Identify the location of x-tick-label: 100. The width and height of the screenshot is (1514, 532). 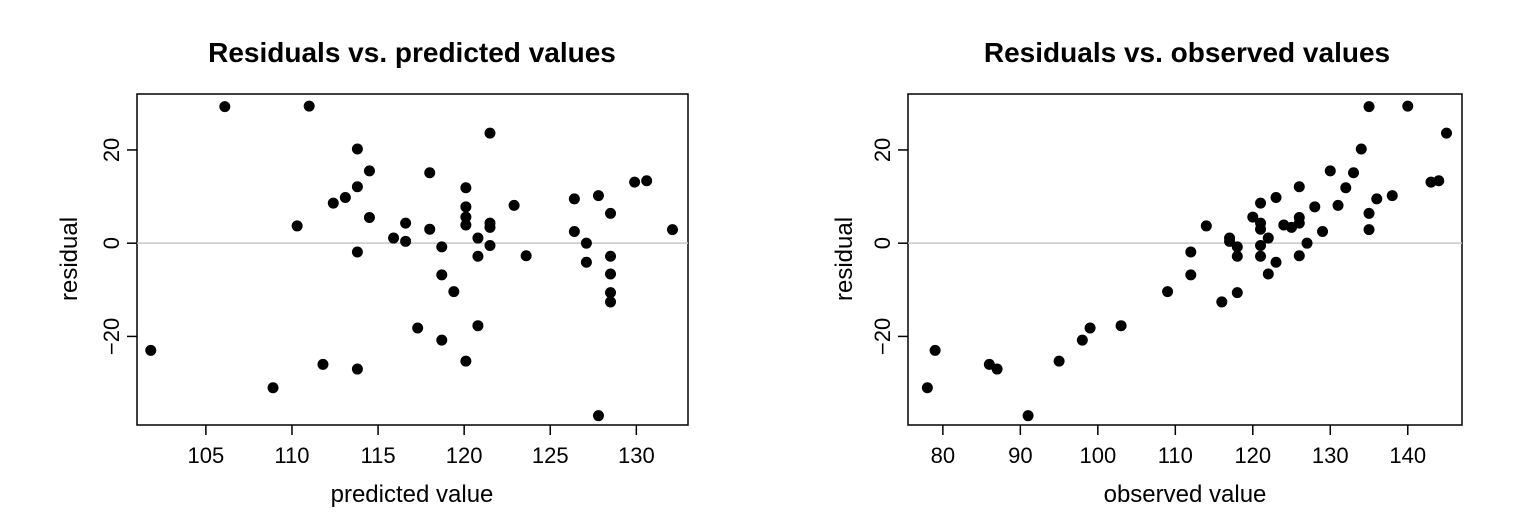
(1097, 455).